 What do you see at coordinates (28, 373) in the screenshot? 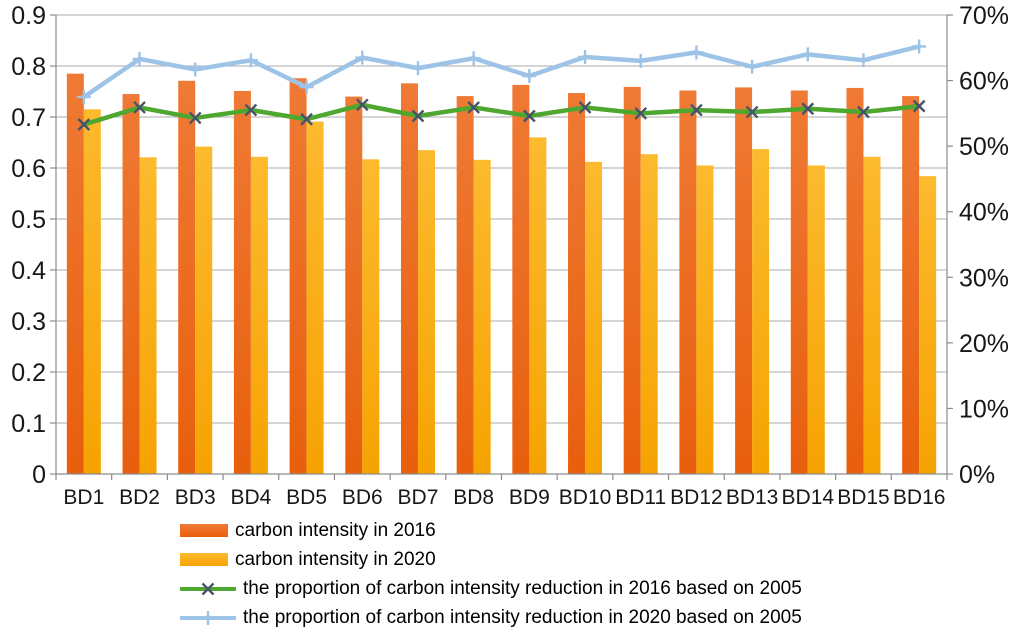
I see `left-axis-tick-label: 0.2` at bounding box center [28, 373].